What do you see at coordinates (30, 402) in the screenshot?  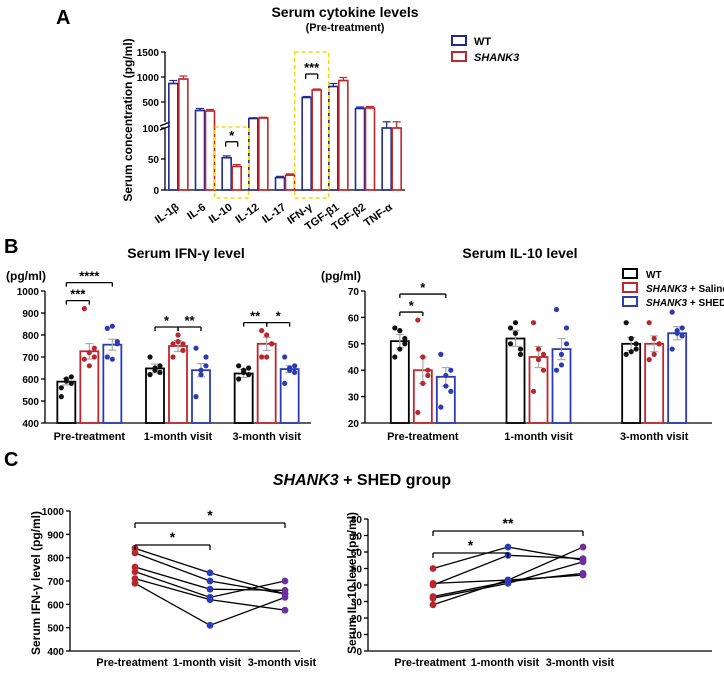 I see `chart-b1-ytick-label: 500` at bounding box center [30, 402].